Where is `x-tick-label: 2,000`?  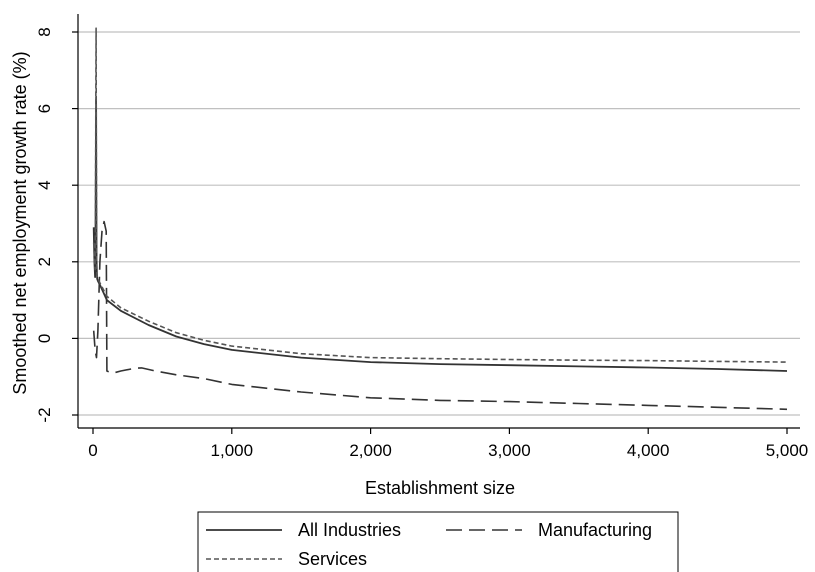
x-tick-label: 2,000 is located at coordinates (370, 450).